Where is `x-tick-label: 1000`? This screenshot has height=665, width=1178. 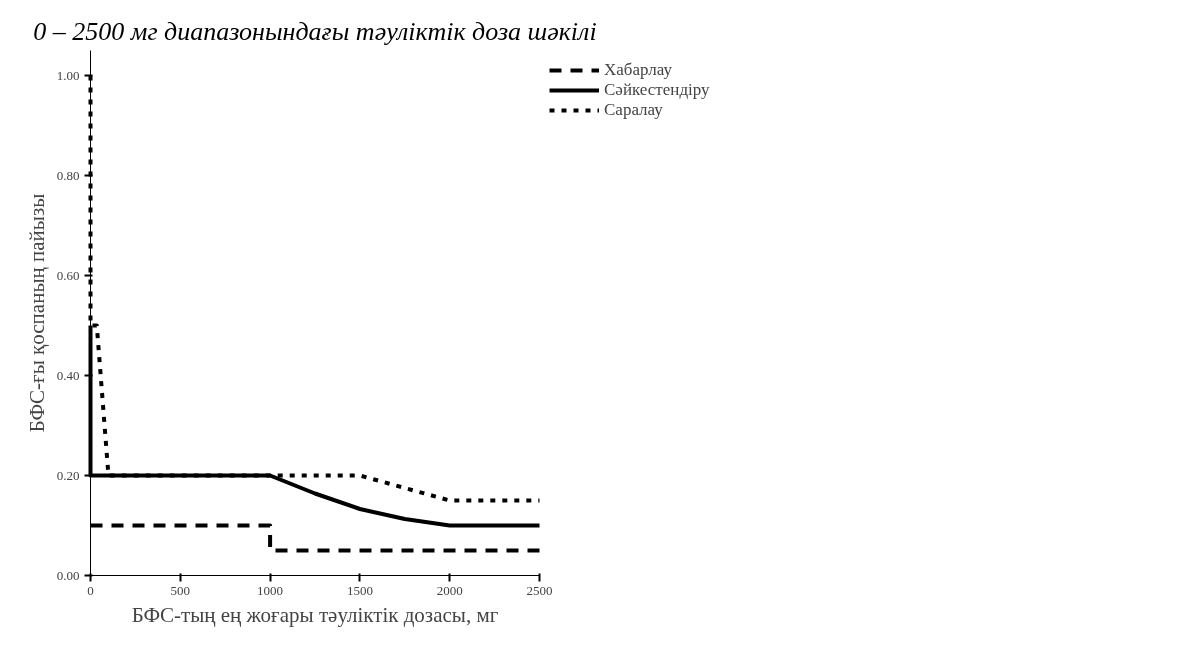
x-tick-label: 1000 is located at coordinates (270, 590).